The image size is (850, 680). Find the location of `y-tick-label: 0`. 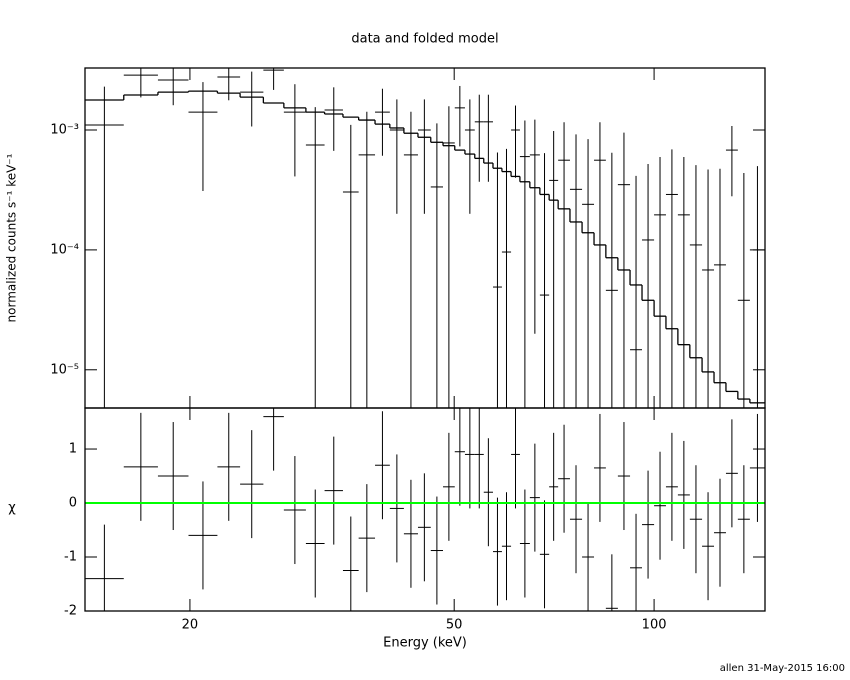

y-tick-label: 0 is located at coordinates (73, 503).